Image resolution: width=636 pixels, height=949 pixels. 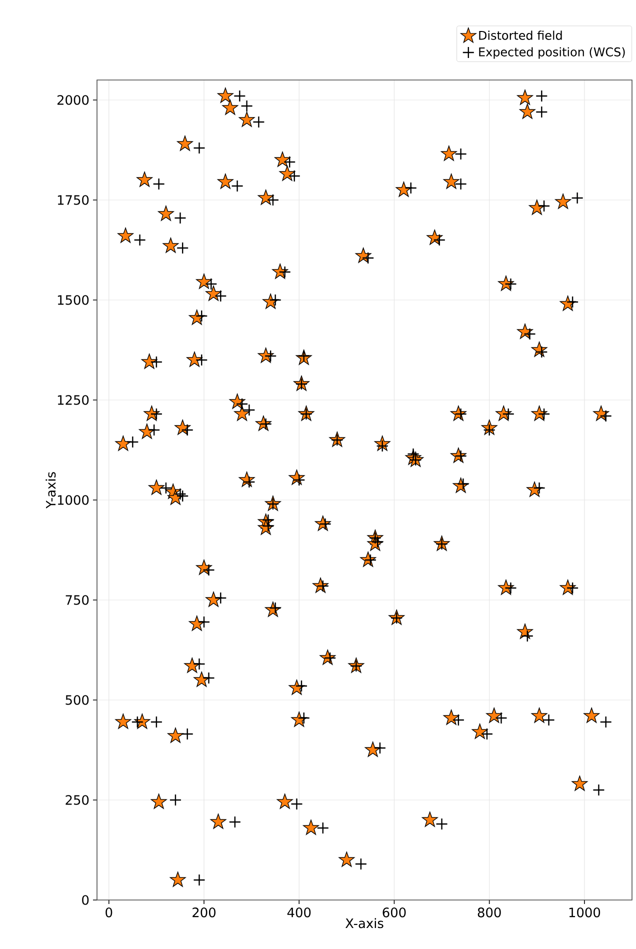 What do you see at coordinates (364, 923) in the screenshot?
I see `x-axis-title: X-axis` at bounding box center [364, 923].